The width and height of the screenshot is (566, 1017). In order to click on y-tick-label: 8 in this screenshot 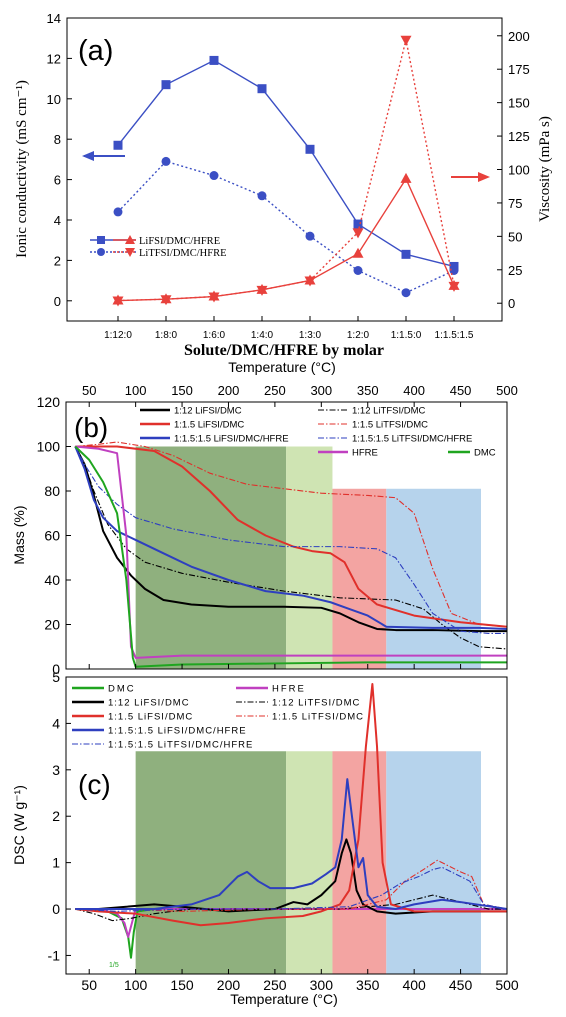, I will do `click(57, 139)`.